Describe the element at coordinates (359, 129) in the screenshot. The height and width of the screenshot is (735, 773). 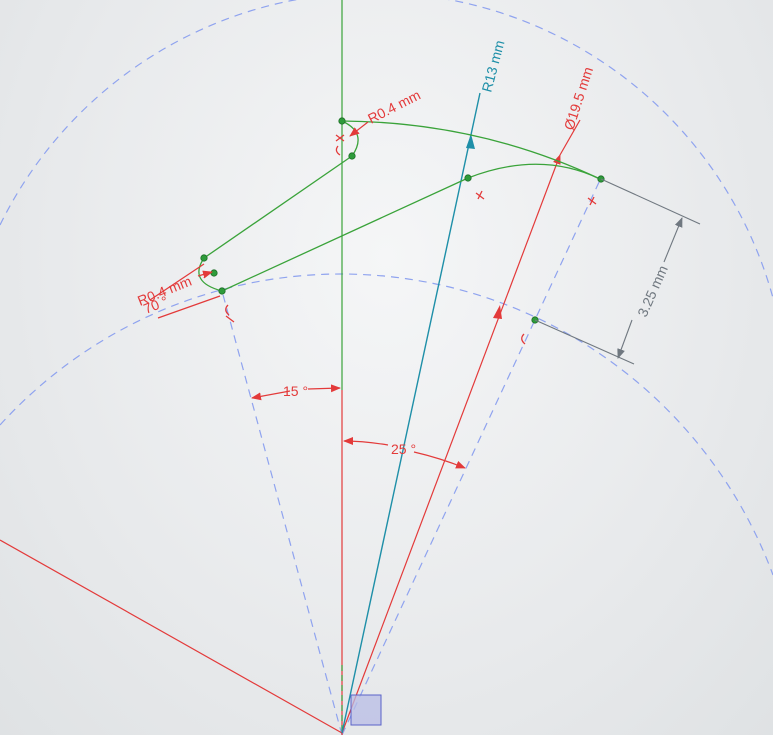
I see `fillet-top-leader` at that location.